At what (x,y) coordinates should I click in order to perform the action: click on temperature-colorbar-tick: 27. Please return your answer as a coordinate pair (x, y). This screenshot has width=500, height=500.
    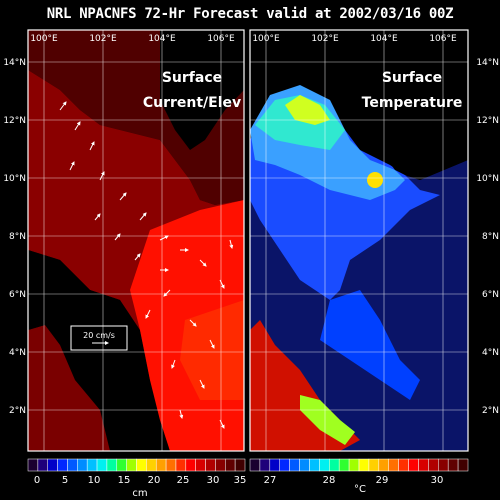
    Looking at the image, I should click on (270, 480).